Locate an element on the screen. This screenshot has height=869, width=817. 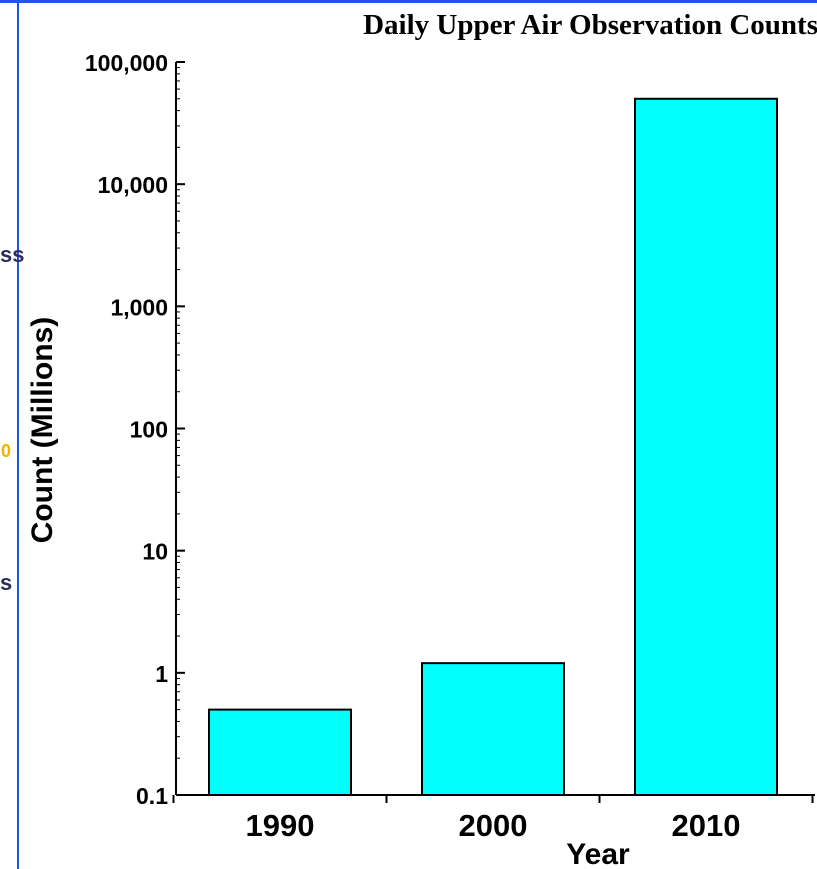
y-tick-label: 100 is located at coordinates (149, 430).